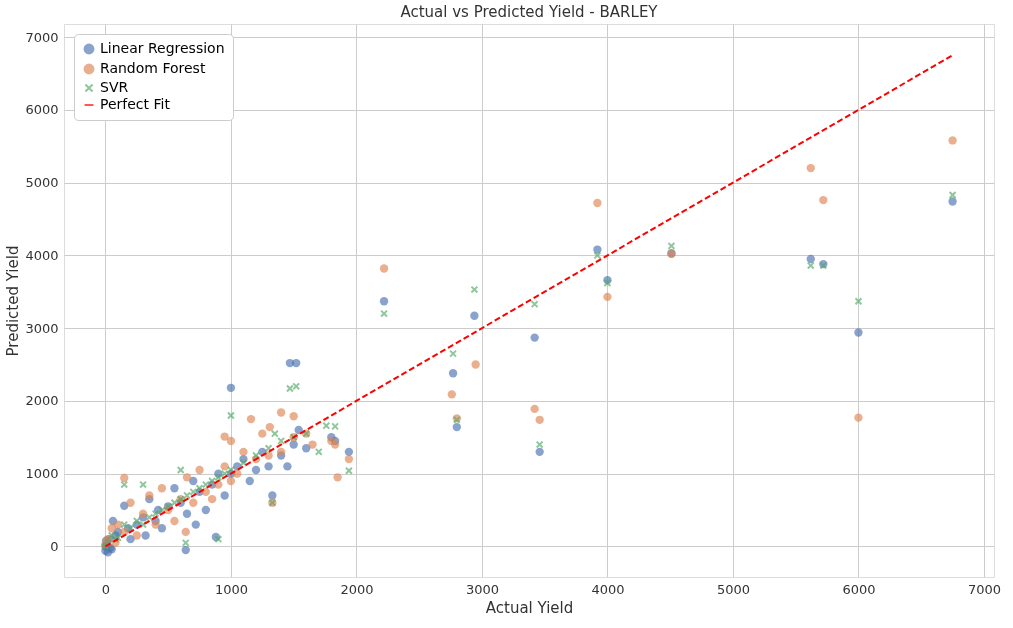 The image size is (1013, 628). I want to click on x-axis-title: Actual Yield, so click(529, 607).